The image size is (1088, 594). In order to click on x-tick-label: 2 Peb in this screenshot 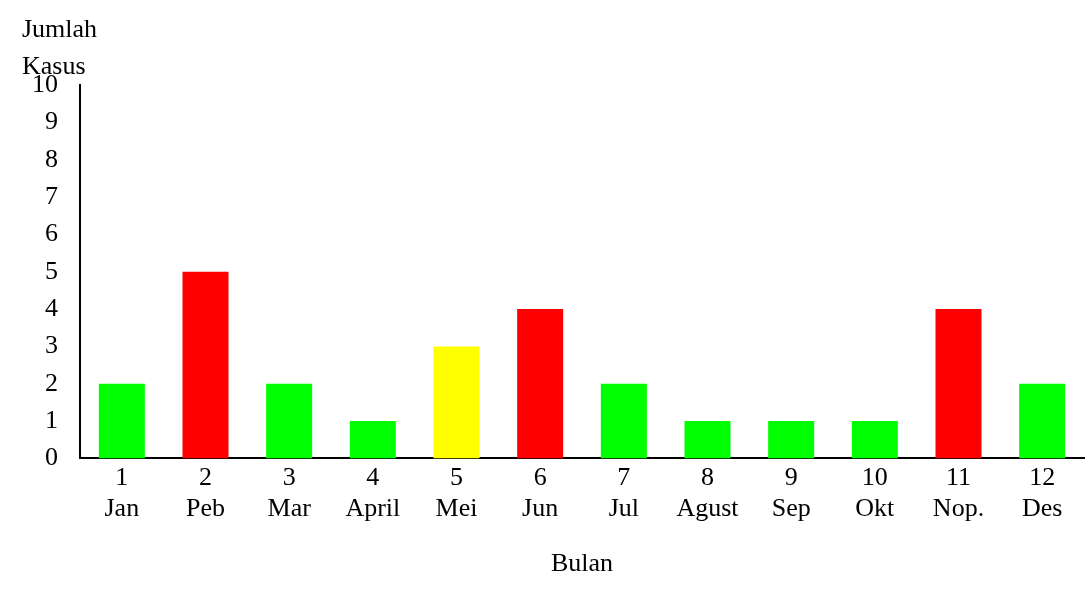, I will do `click(205, 492)`.